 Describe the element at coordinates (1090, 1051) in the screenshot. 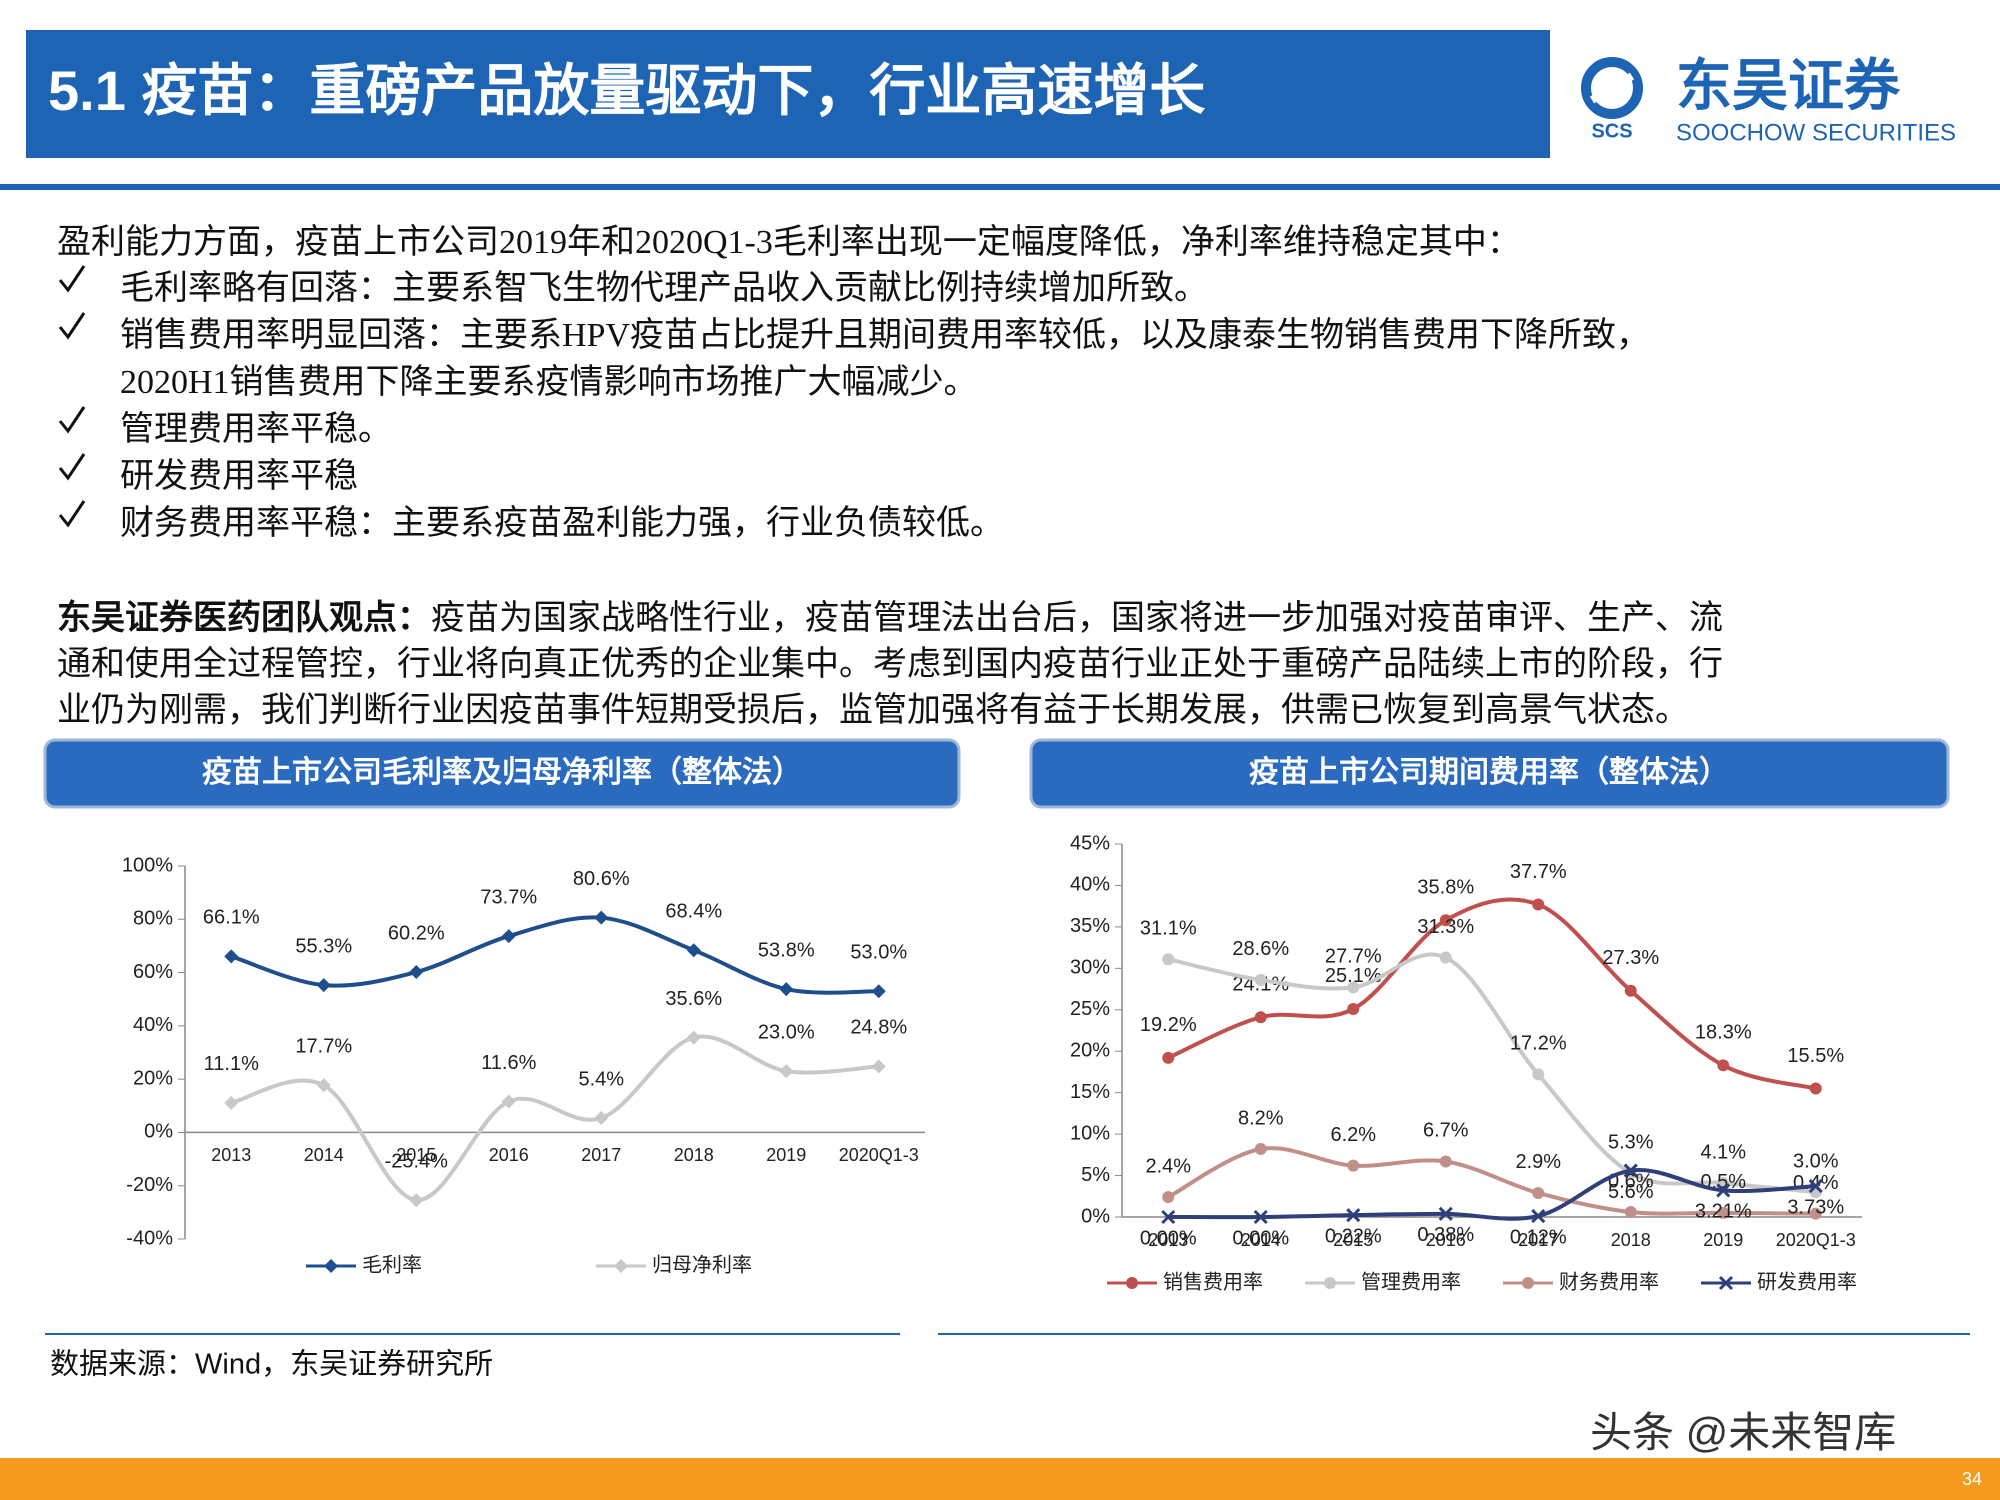

I see `y-tick-label: 20%` at that location.